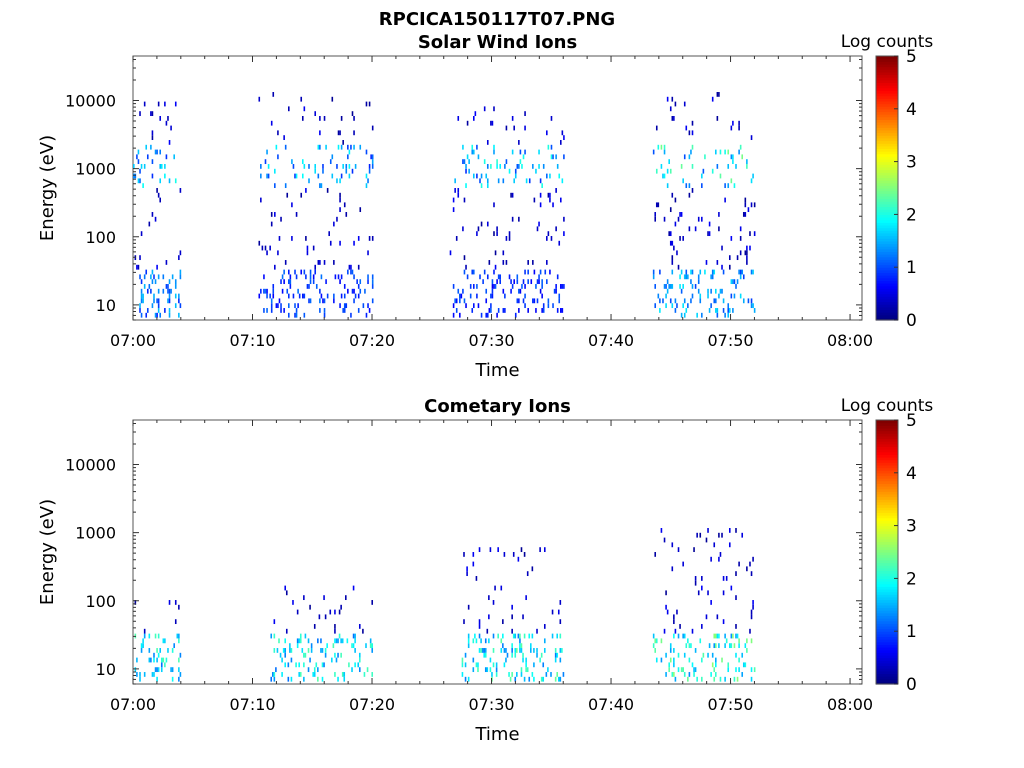  What do you see at coordinates (445, 605) in the screenshot?
I see `spectrogram-pixels` at bounding box center [445, 605].